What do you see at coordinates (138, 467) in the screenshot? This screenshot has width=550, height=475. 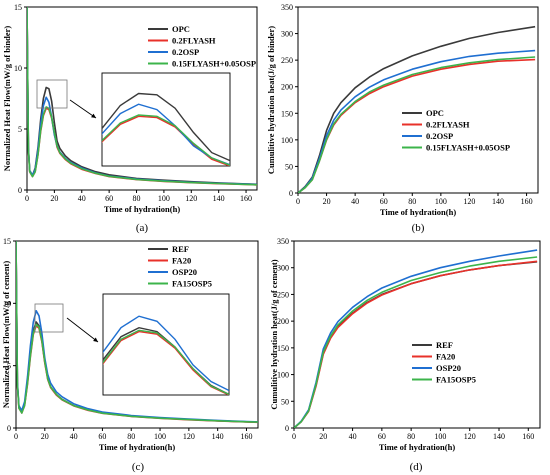 I see `panel-label: (c)` at bounding box center [138, 467].